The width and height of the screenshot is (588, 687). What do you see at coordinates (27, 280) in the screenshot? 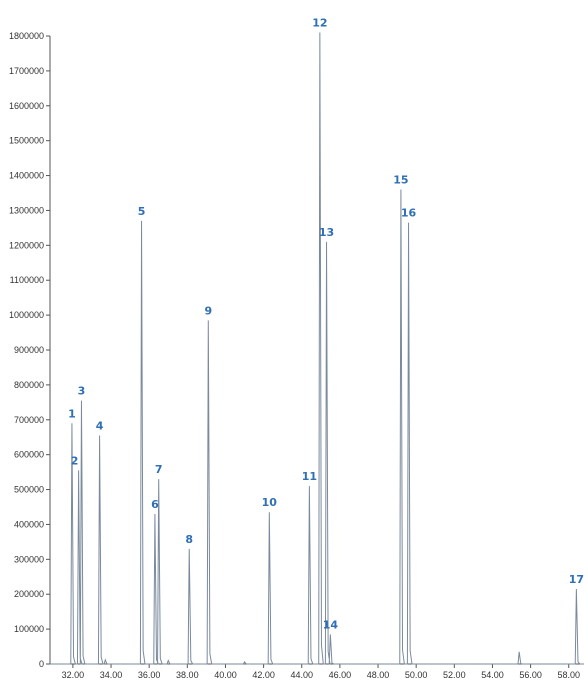
I see `y-tick-label: 1100000` at bounding box center [27, 280].